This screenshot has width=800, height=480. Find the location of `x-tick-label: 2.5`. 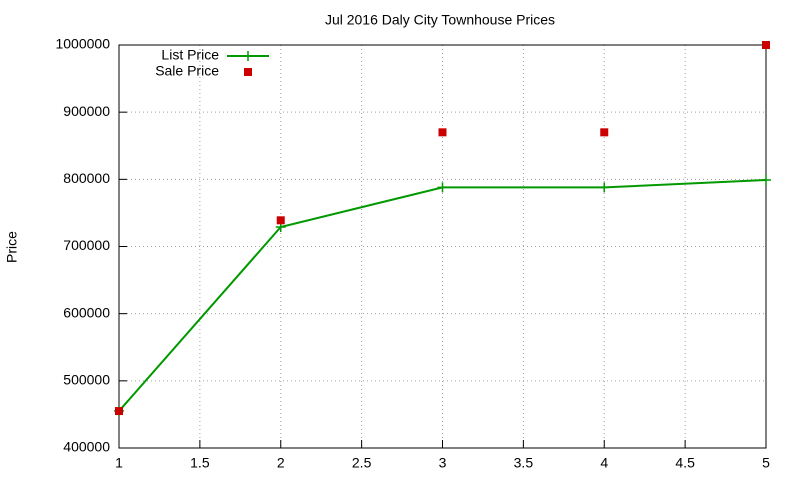

x-tick-label: 2.5 is located at coordinates (362, 463).